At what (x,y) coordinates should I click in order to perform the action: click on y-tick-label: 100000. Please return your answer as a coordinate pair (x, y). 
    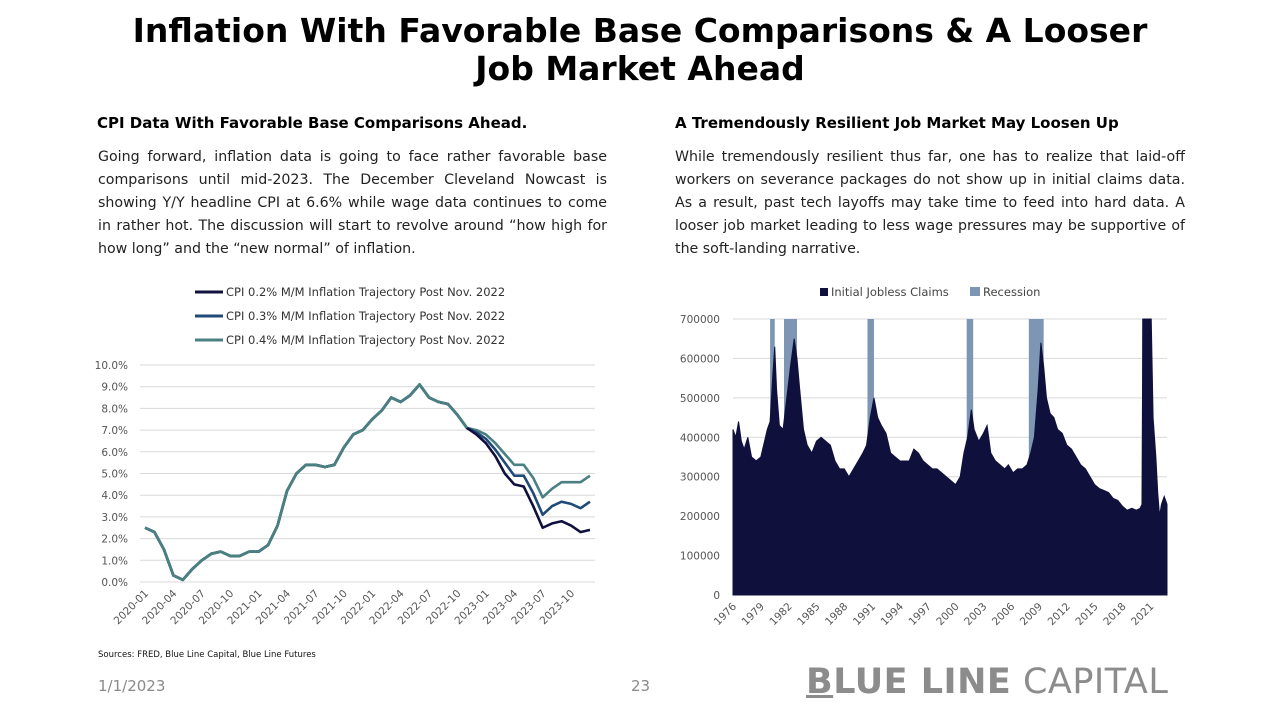
    Looking at the image, I should click on (700, 557).